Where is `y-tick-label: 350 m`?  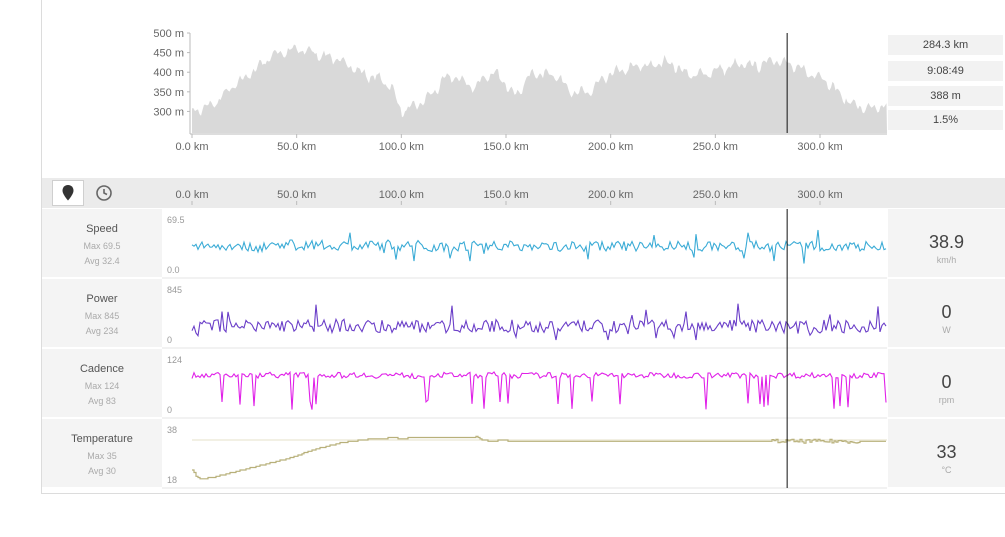 y-tick-label: 350 m is located at coordinates (168, 93).